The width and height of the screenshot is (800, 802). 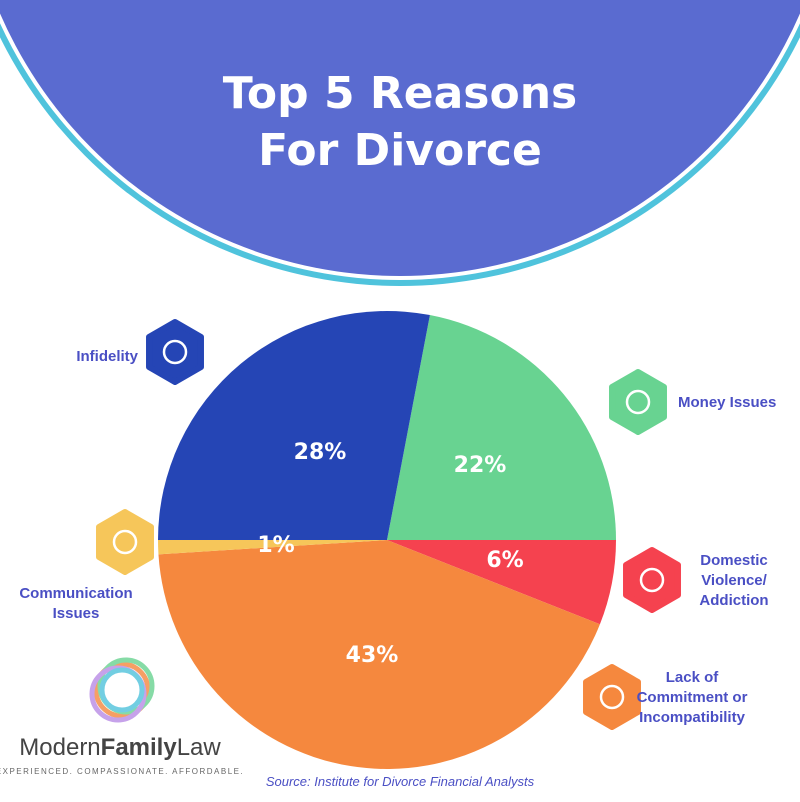 I want to click on value-label: 28%, so click(x=320, y=452).